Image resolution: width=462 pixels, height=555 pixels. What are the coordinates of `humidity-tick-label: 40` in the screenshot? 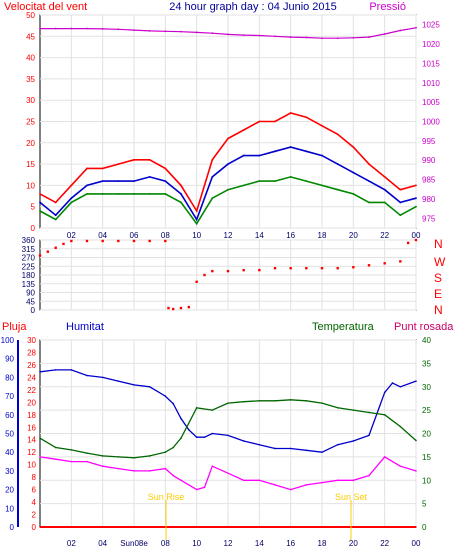 It's located at (9, 452).